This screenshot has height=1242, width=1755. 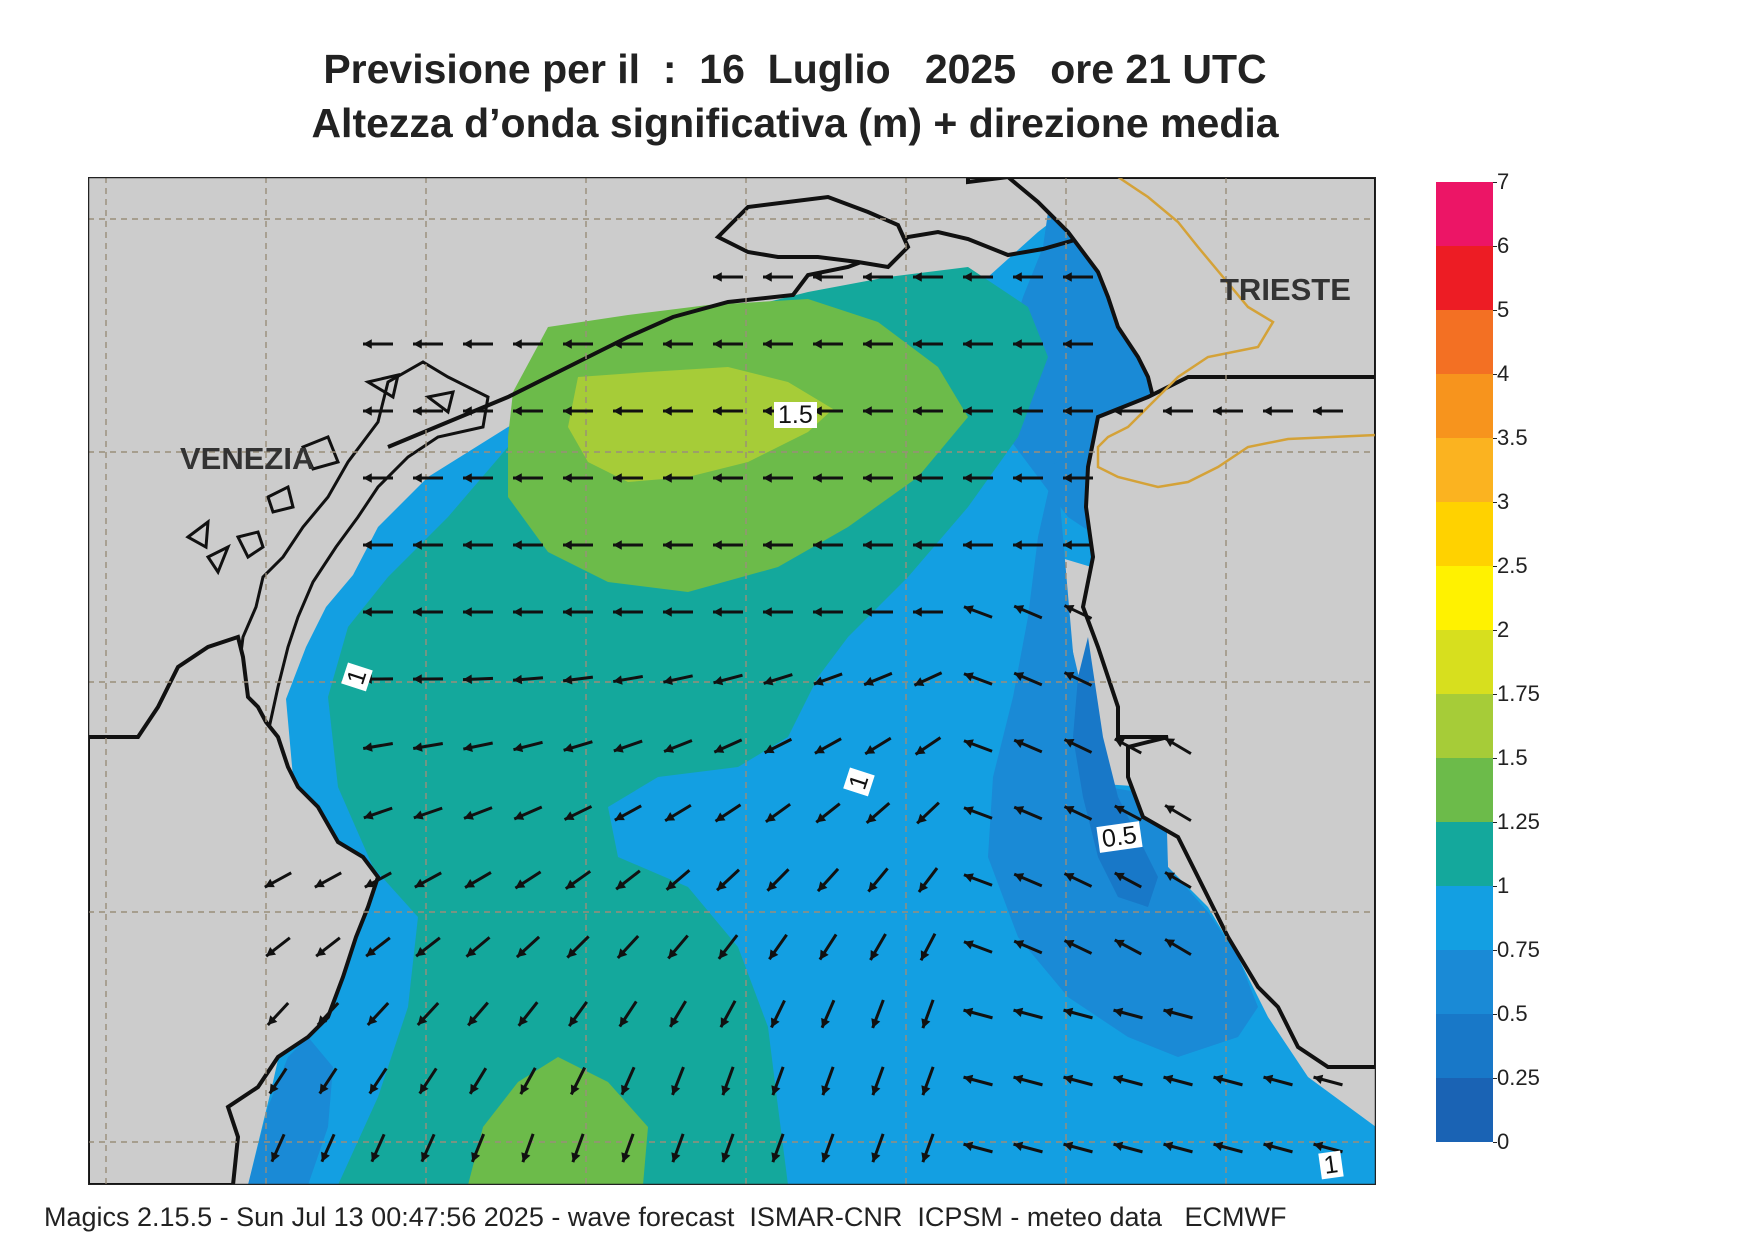 I want to click on wave-height-legend: 0 0.25 0.5 0.75 1 1.25 1.5 1.75 2 2.5 3 3.5 4 5 6 7, so click(x=1551, y=662).